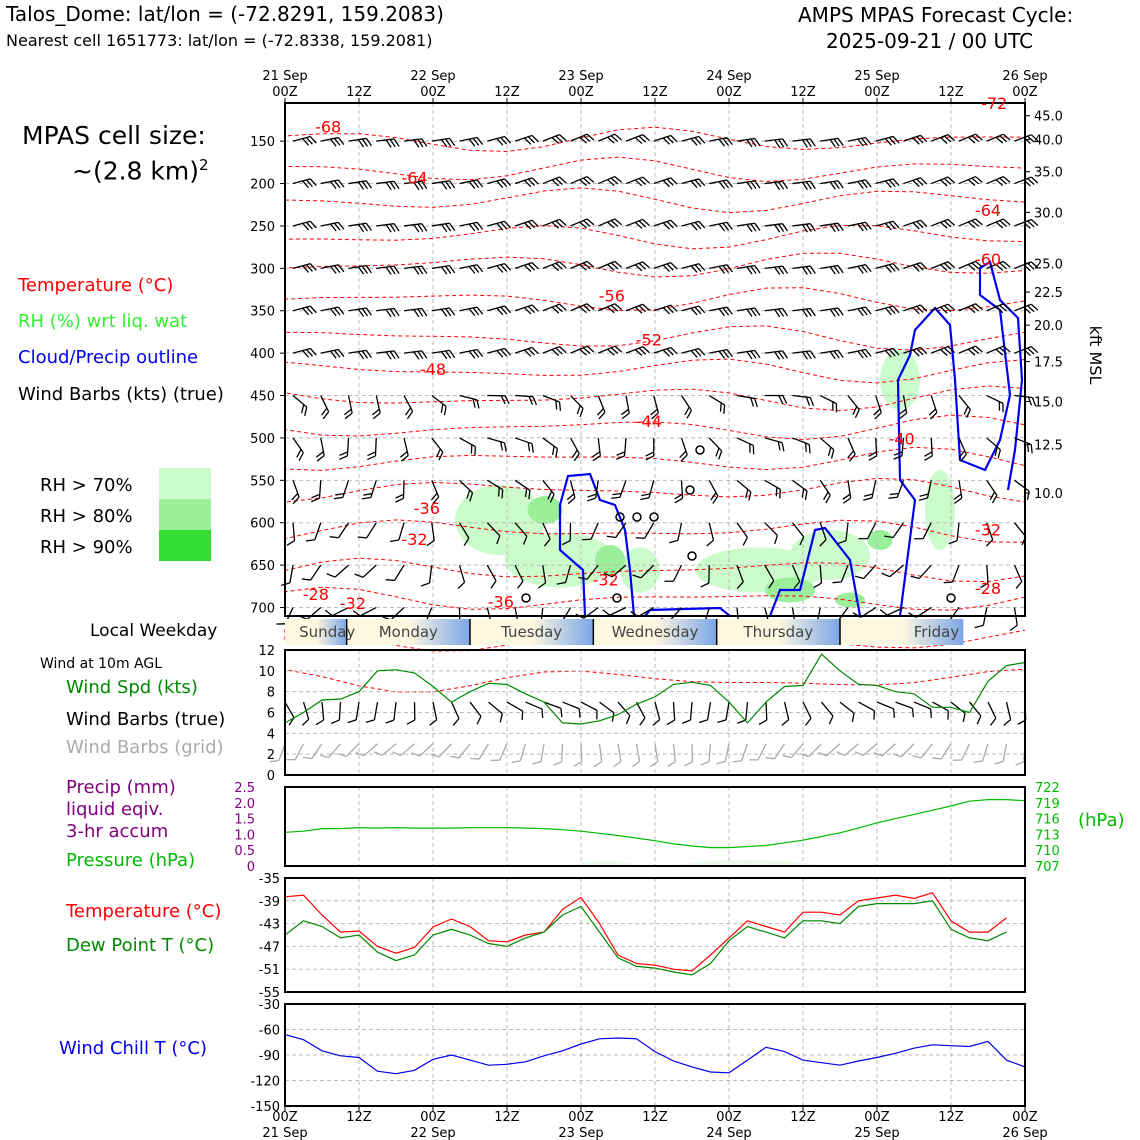 Image resolution: width=1140 pixels, height=1140 pixels. What do you see at coordinates (655, 935) in the screenshot?
I see `temp-frame` at bounding box center [655, 935].